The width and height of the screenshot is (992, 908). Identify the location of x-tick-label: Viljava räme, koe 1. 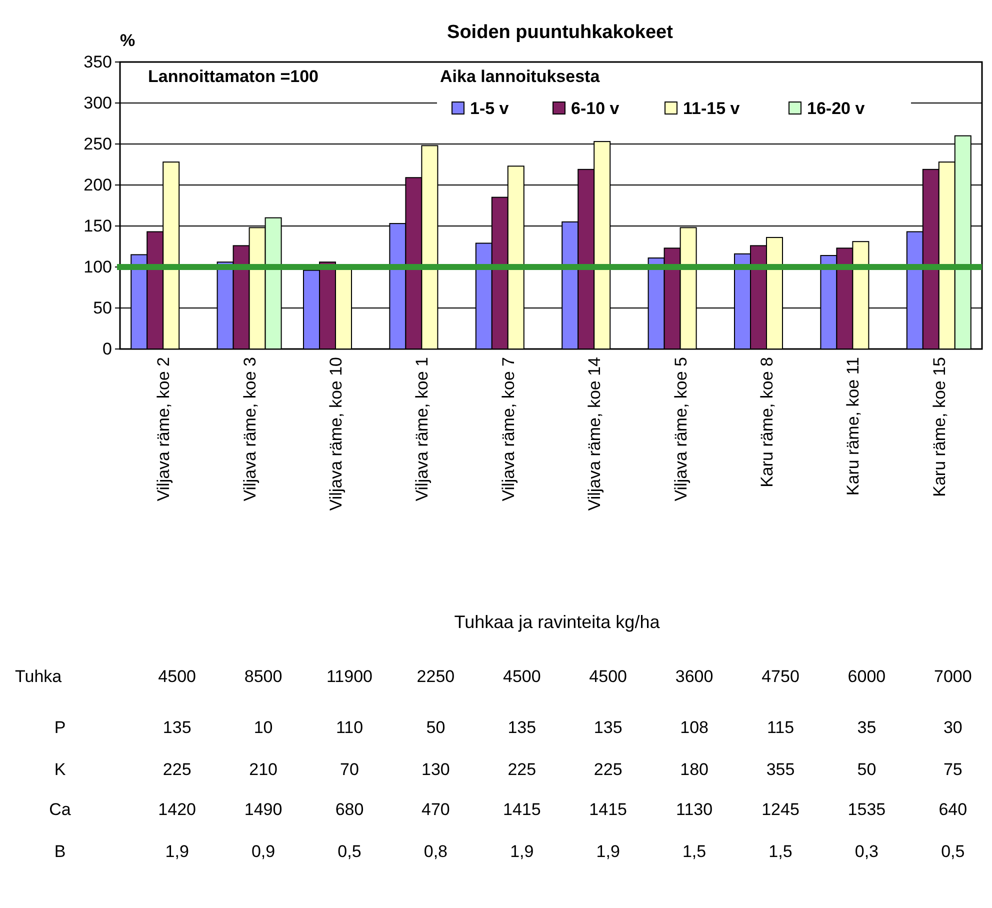
(422, 429).